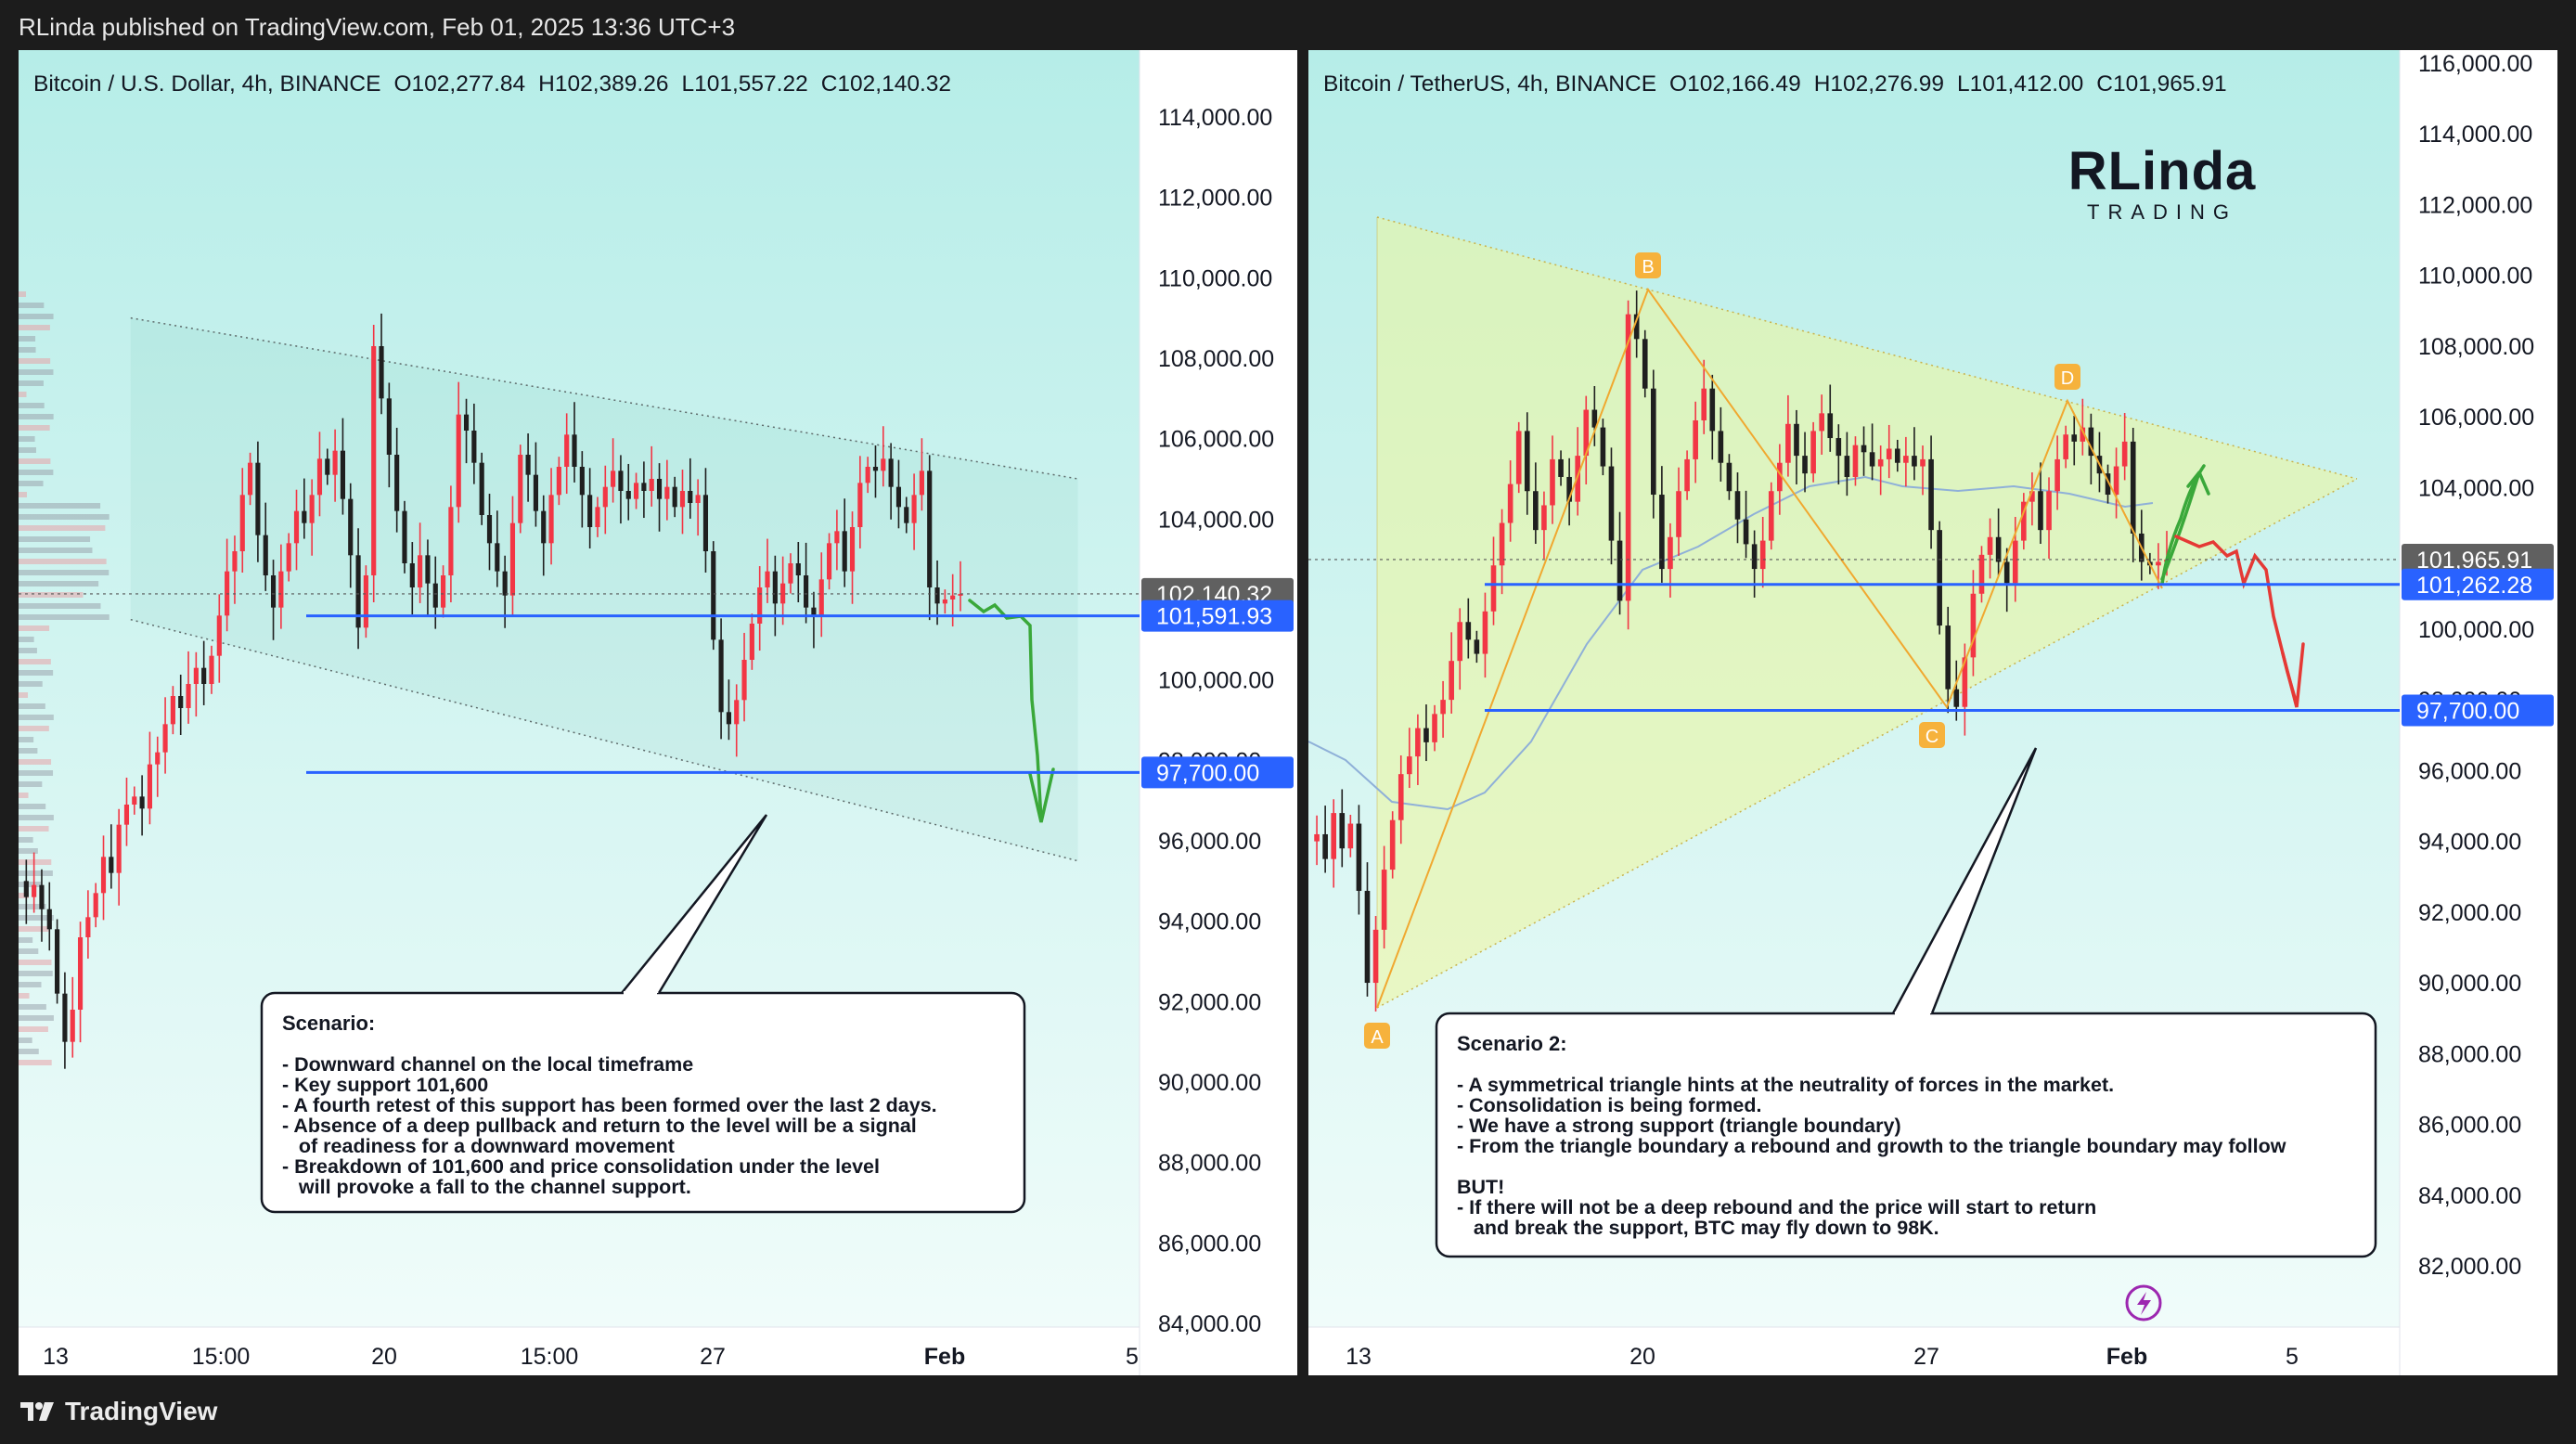 The image size is (2576, 1444). Describe the element at coordinates (2293, 675) in the screenshot. I see `breakdown-arrowhead` at that location.